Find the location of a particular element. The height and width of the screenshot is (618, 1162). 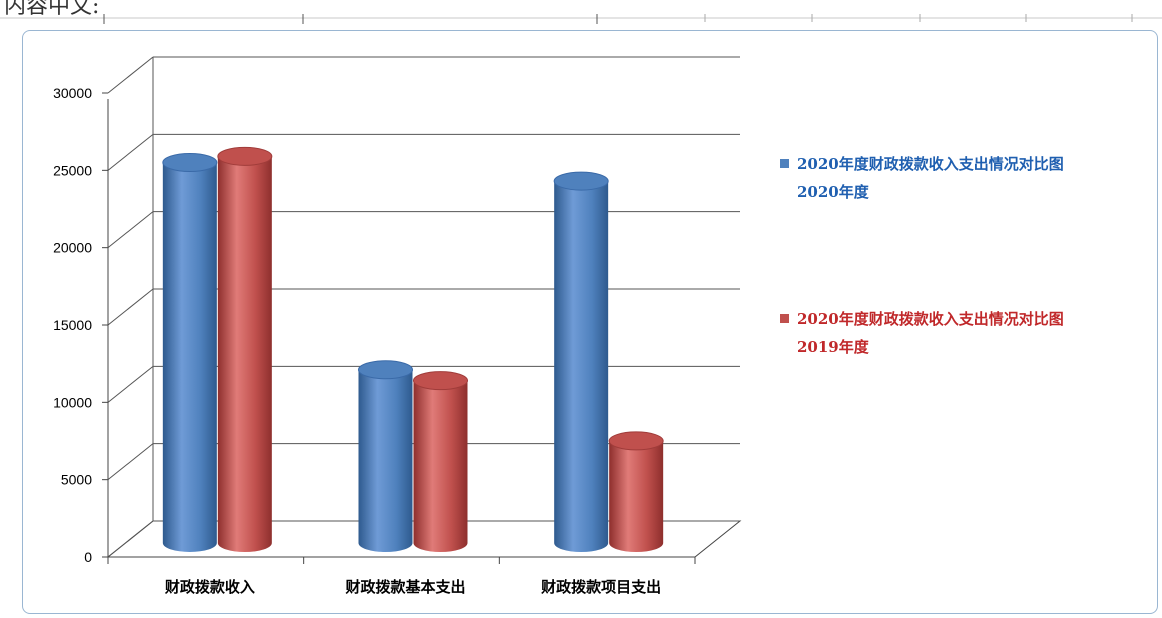

y-tick-label: 5000 is located at coordinates (76, 480).